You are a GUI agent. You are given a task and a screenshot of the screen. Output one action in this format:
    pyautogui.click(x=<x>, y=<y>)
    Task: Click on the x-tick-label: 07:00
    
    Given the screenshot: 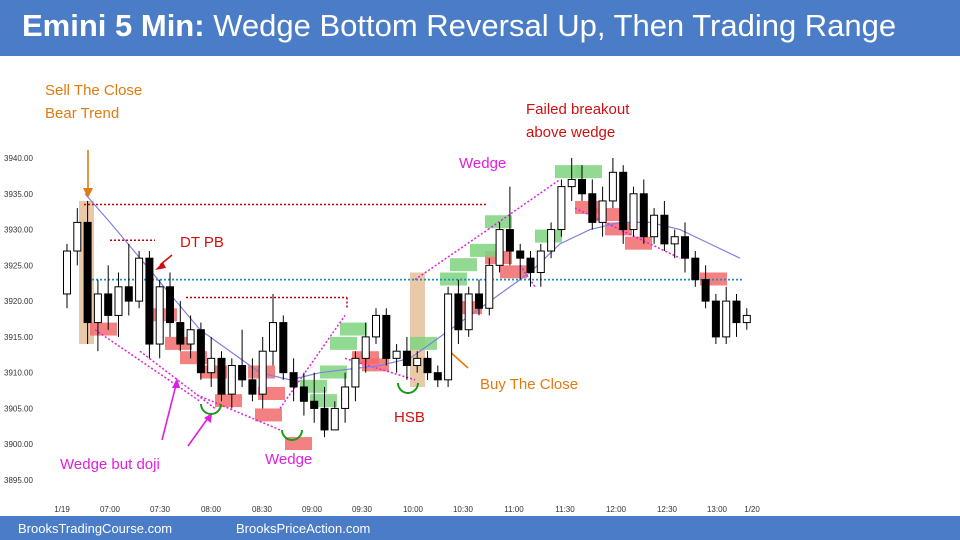 What is the action you would take?
    pyautogui.click(x=110, y=509)
    